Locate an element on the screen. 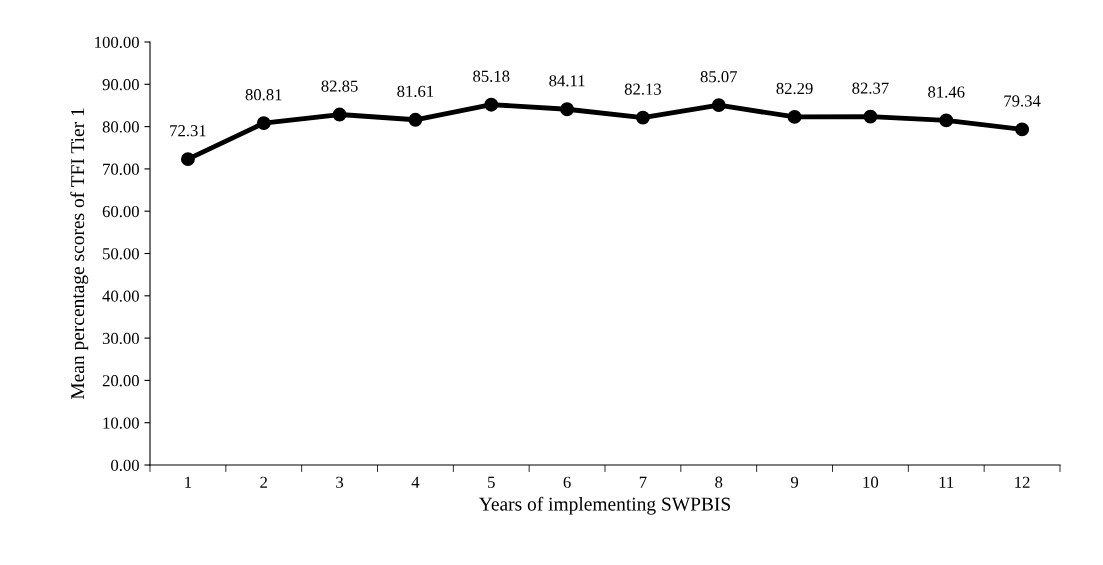 Image resolution: width=1103 pixels, height=565 pixels. y-tick-label: 80.00 is located at coordinates (120, 127).